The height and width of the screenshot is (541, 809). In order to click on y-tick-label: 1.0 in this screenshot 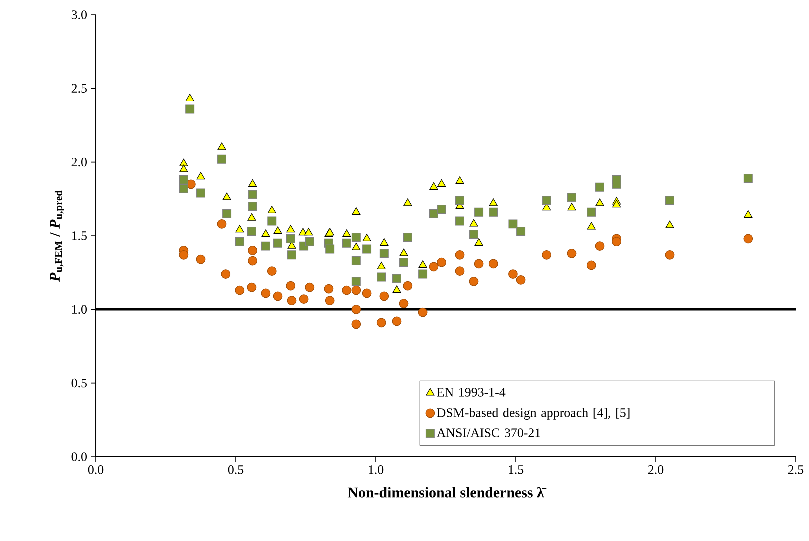, I will do `click(79, 309)`.